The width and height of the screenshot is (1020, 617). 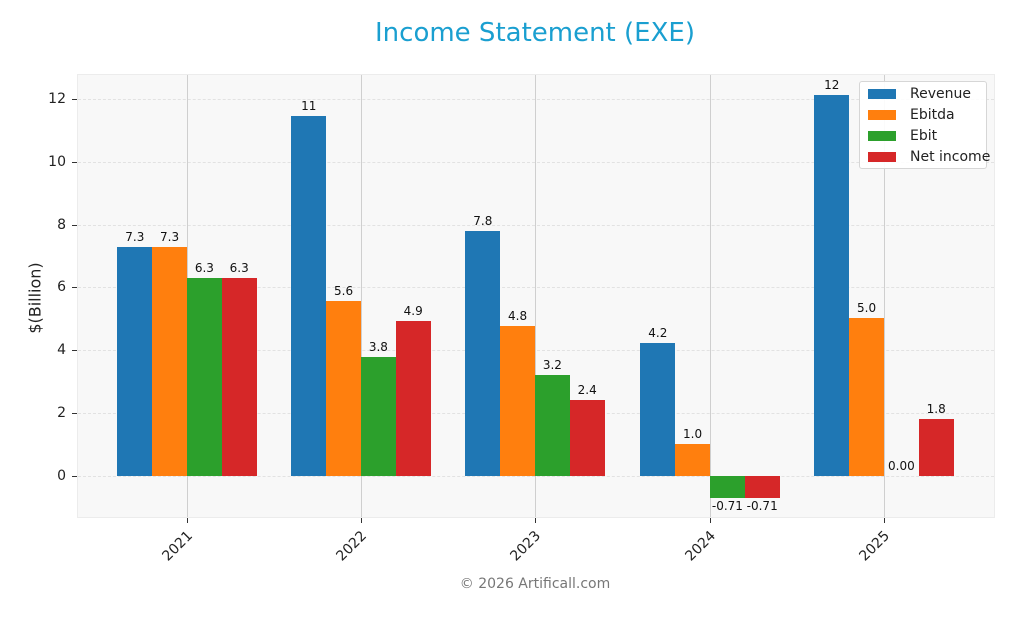 What do you see at coordinates (658, 333) in the screenshot?
I see `bar-value-label: 4.2` at bounding box center [658, 333].